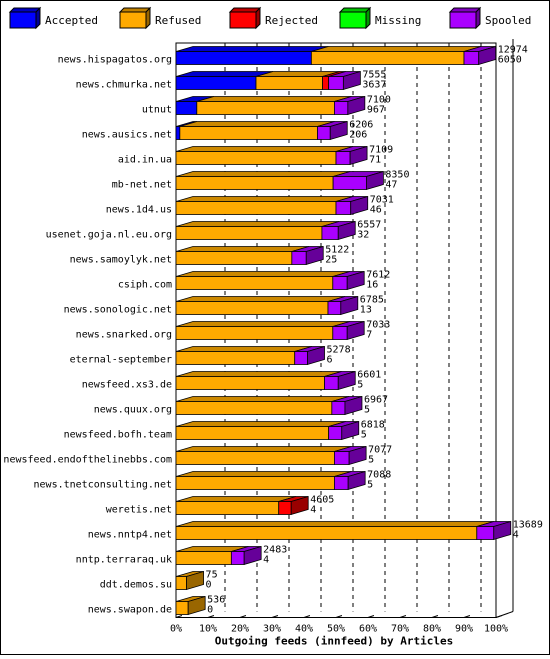 The height and width of the screenshot is (659, 550). I want to click on bar-usenet-goja-nl-eu-org-refused, so click(249, 233).